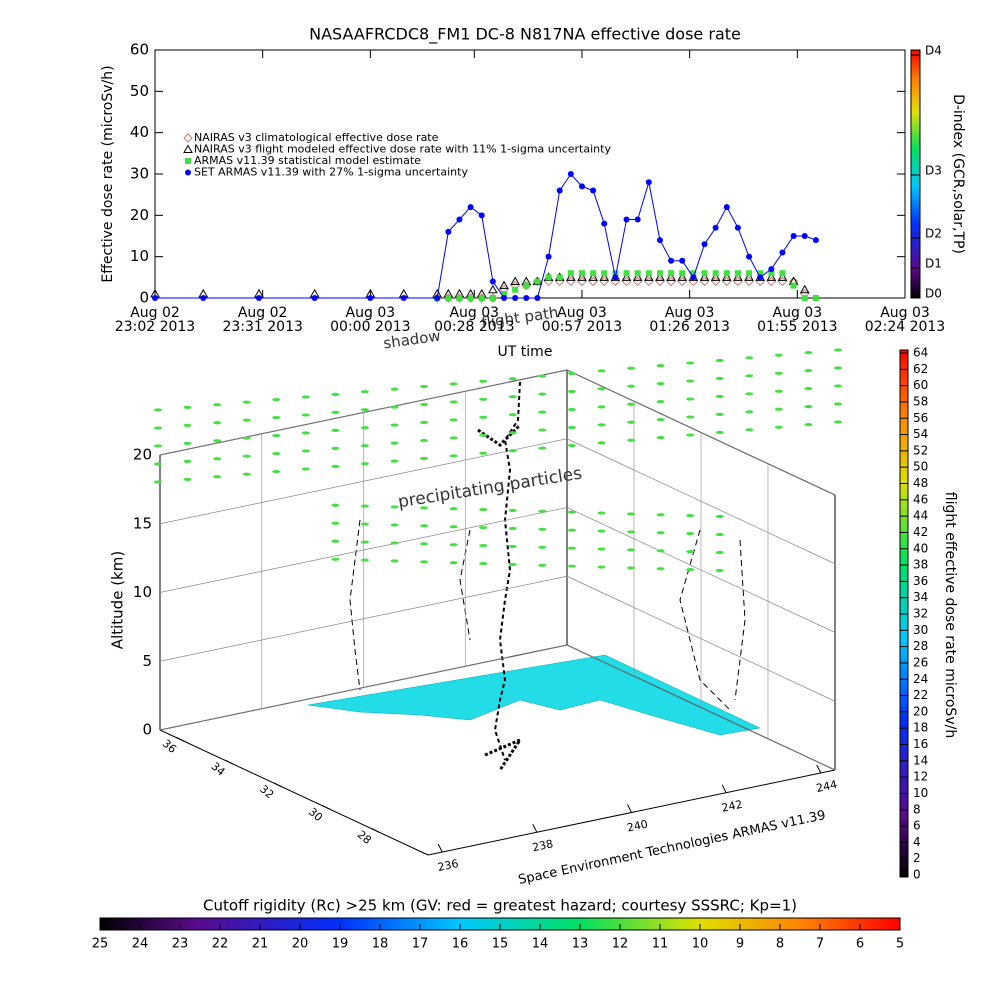 This screenshot has height=1000, width=1000. I want to click on colorbar-tick-label: 24, so click(140, 944).